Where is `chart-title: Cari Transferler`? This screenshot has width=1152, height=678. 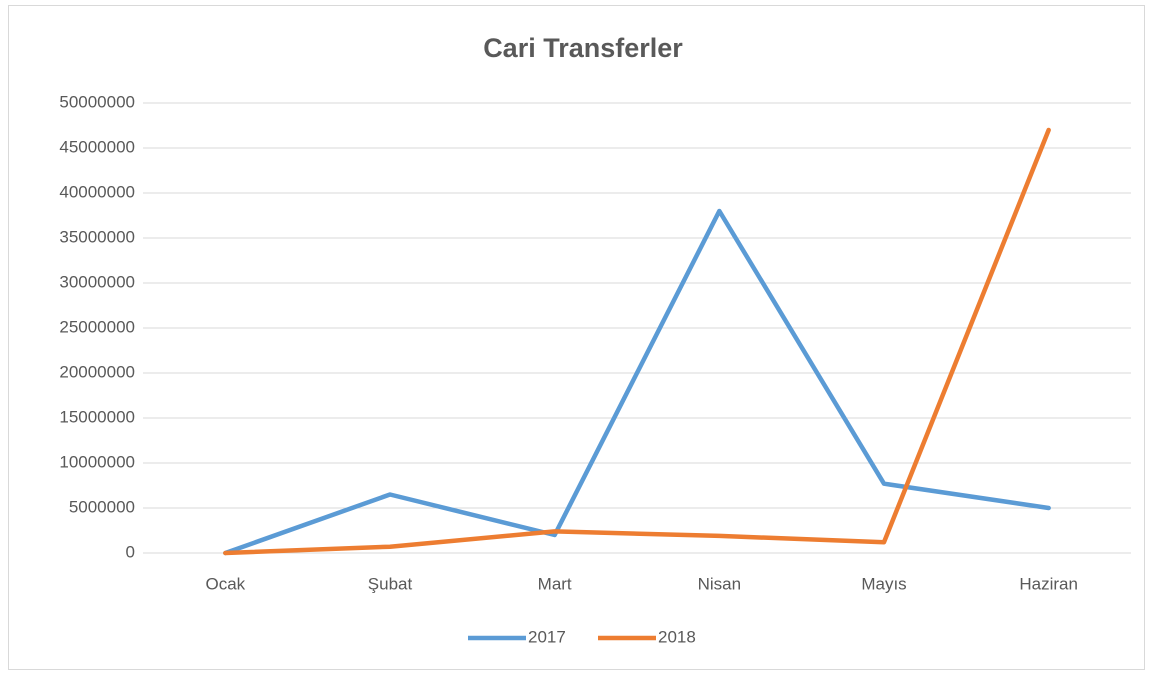 chart-title: Cari Transferler is located at coordinates (583, 48).